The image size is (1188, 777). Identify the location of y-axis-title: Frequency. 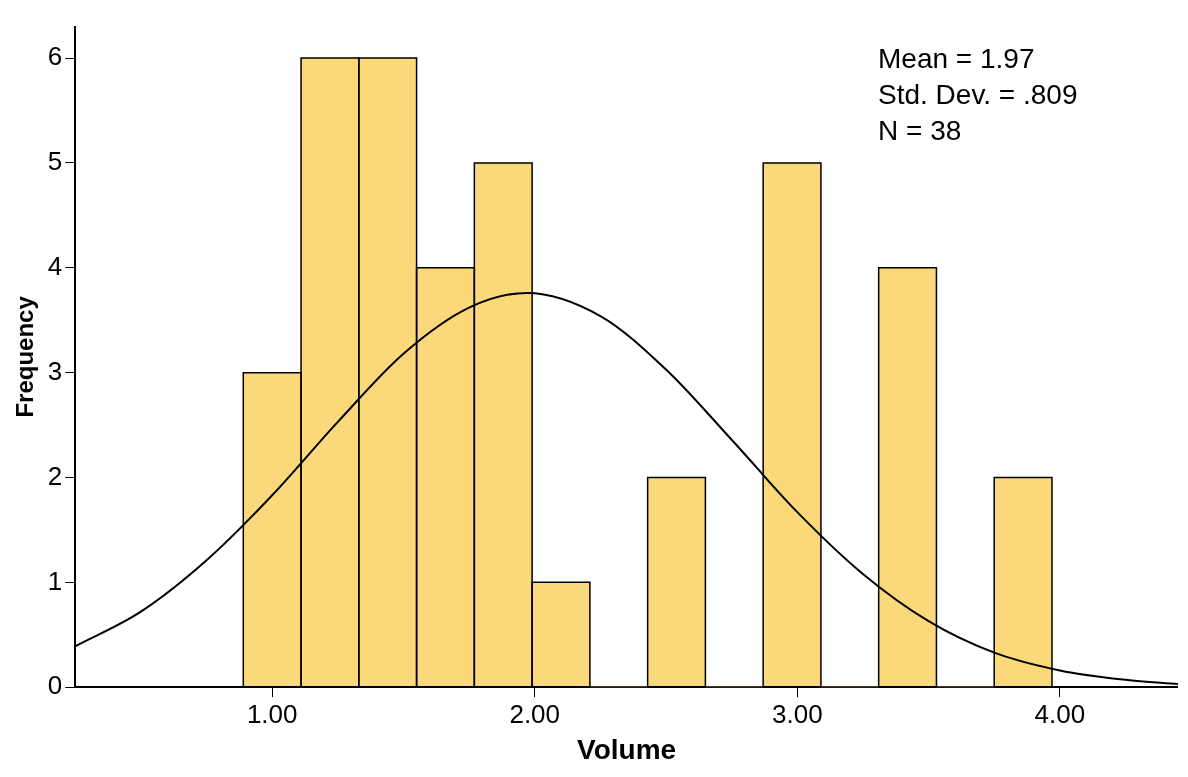
(25, 356).